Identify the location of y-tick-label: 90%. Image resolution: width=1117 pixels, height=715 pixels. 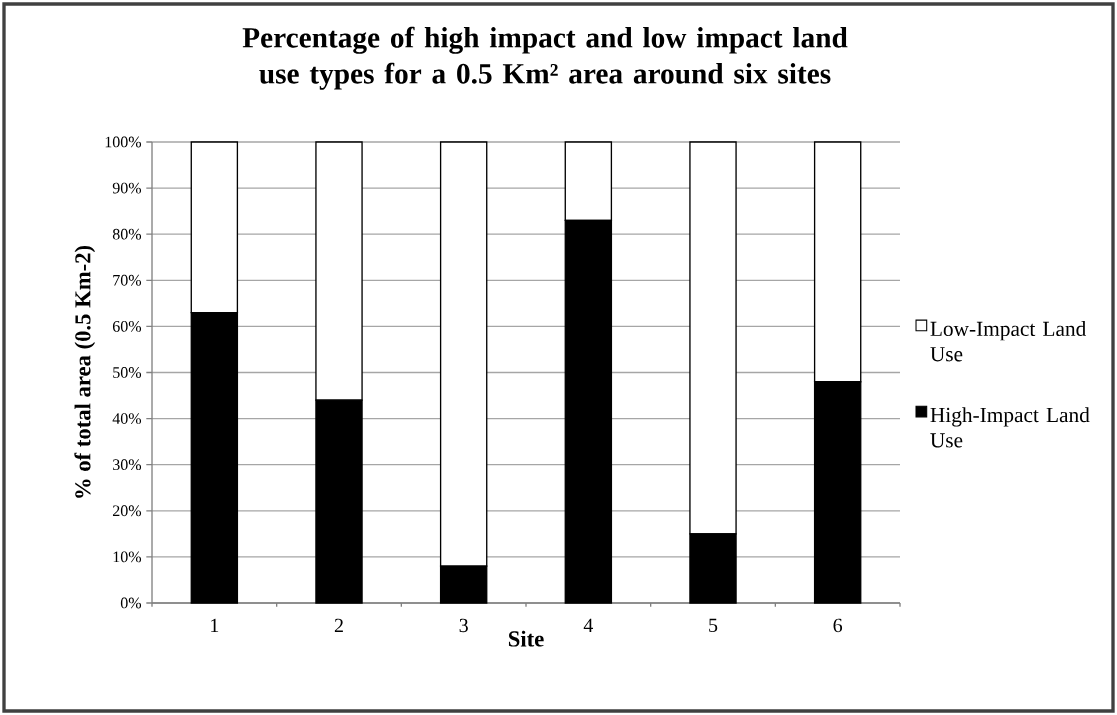
(127, 188).